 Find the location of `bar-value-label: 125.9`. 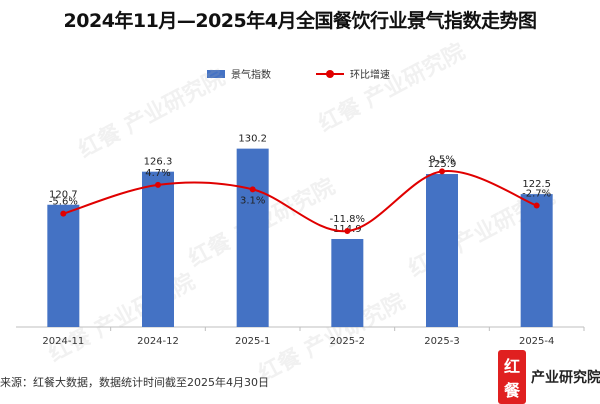

bar-value-label: 125.9 is located at coordinates (442, 164).